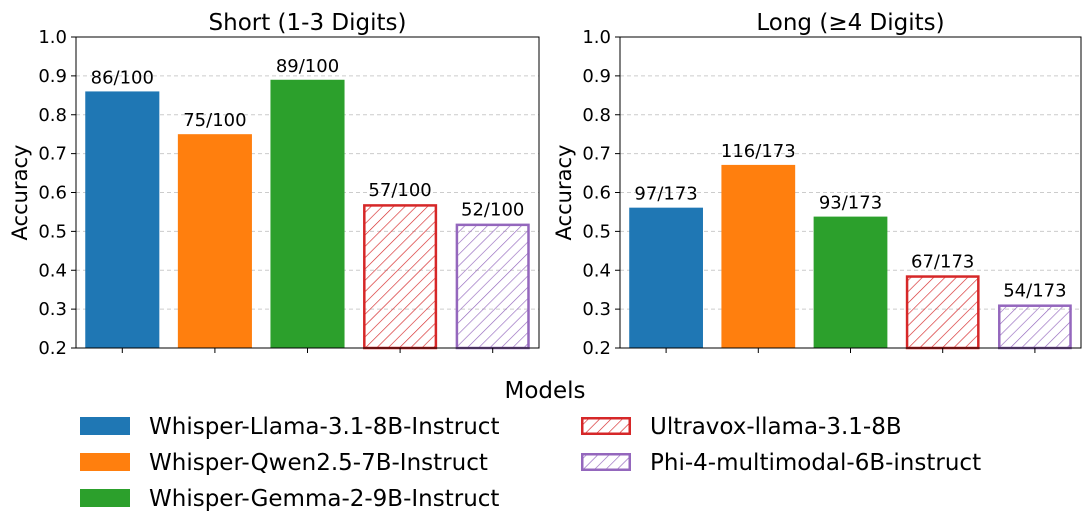 The width and height of the screenshot is (1090, 532). What do you see at coordinates (544, 391) in the screenshot?
I see `x-axis-label: Models` at bounding box center [544, 391].